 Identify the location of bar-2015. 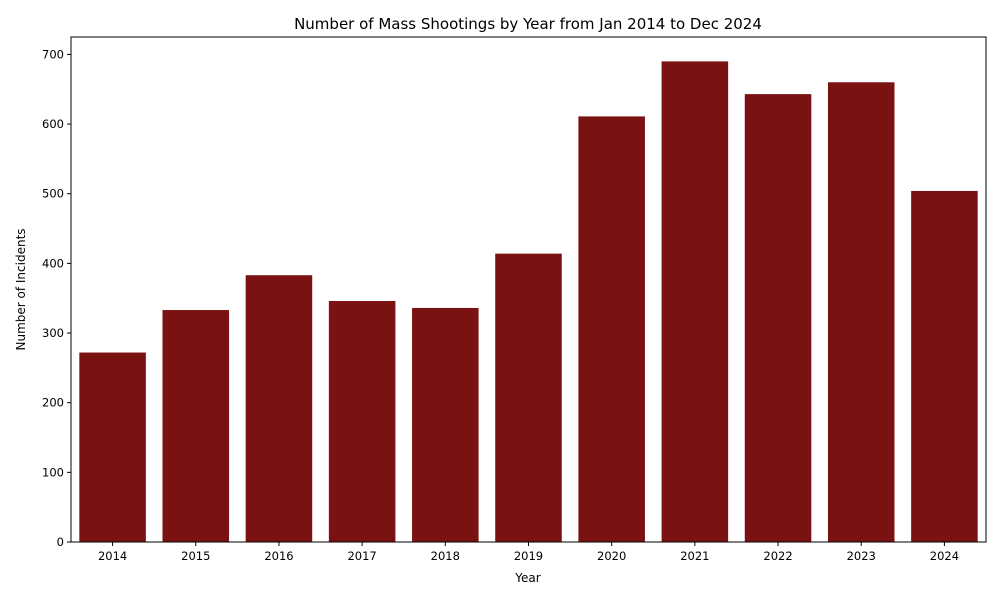
(196, 426).